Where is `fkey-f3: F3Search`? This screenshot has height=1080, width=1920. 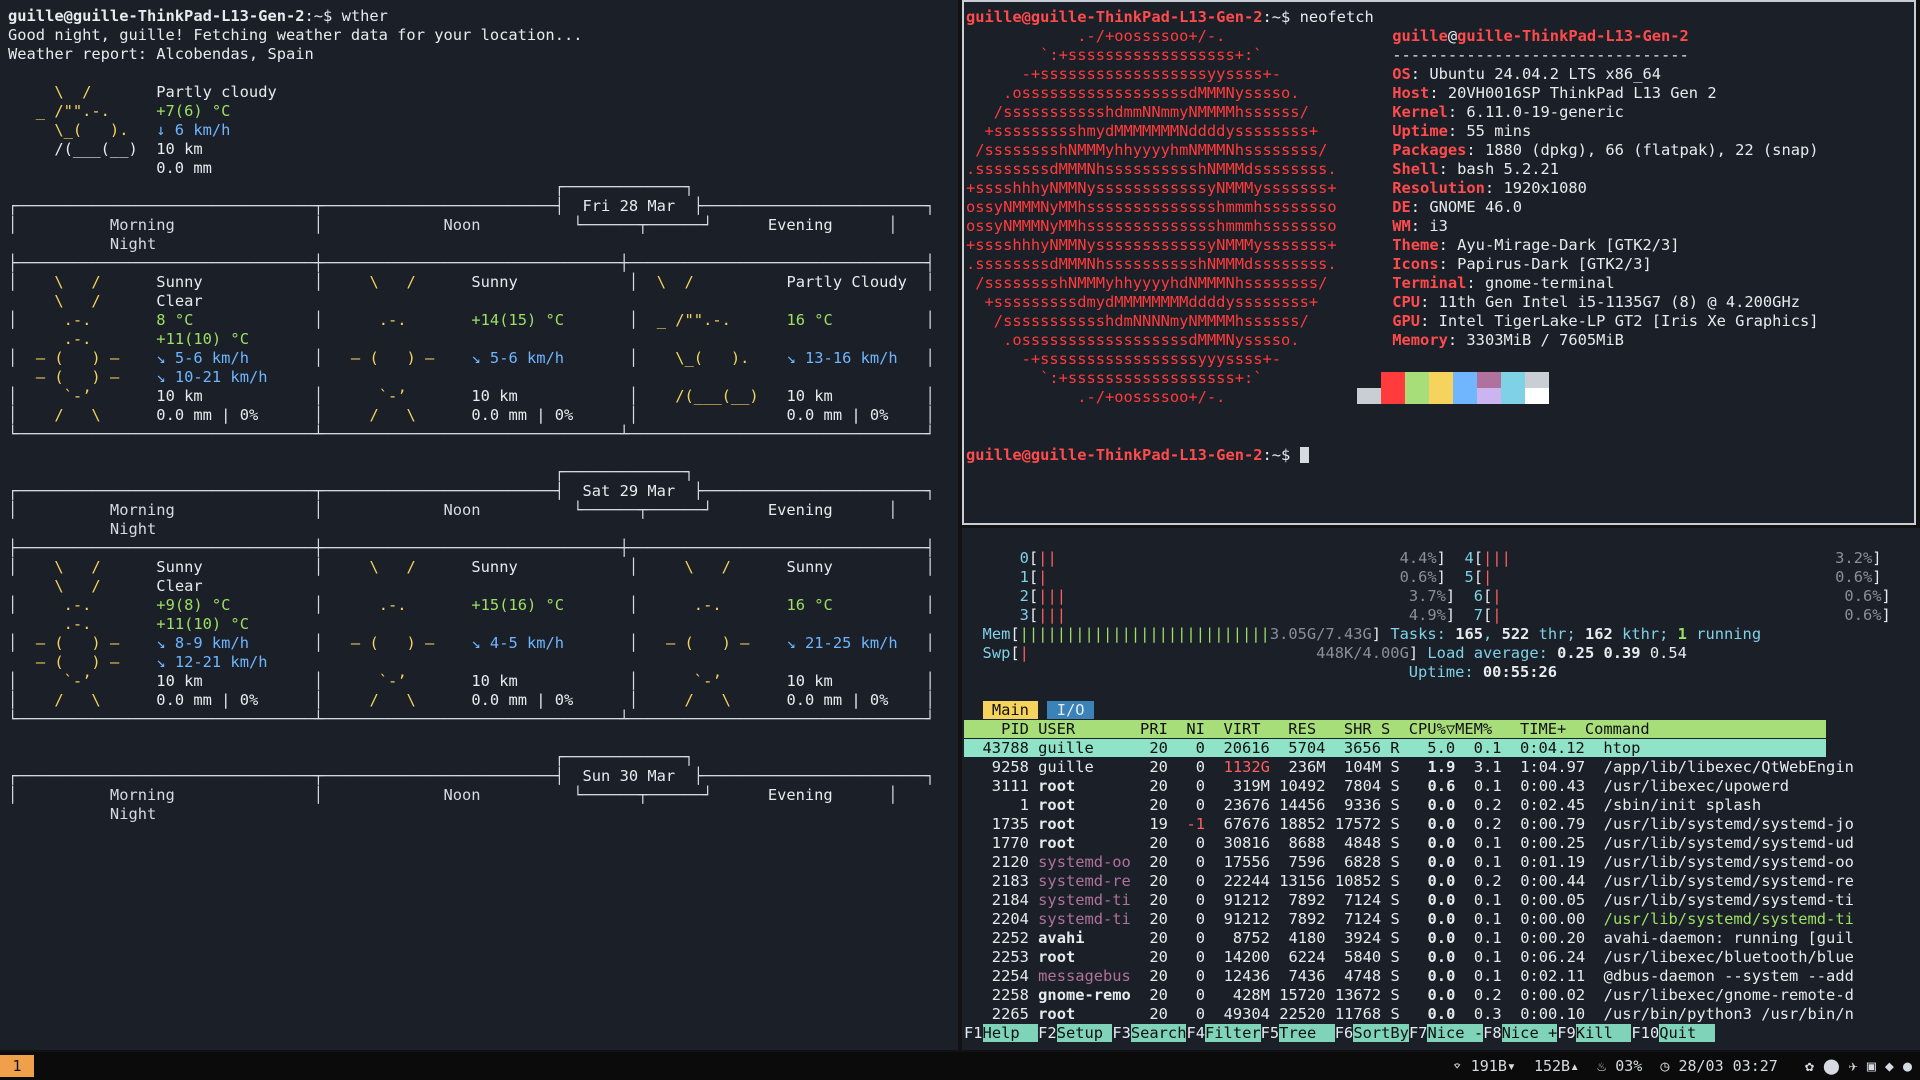 fkey-f3: F3Search is located at coordinates (1149, 1033).